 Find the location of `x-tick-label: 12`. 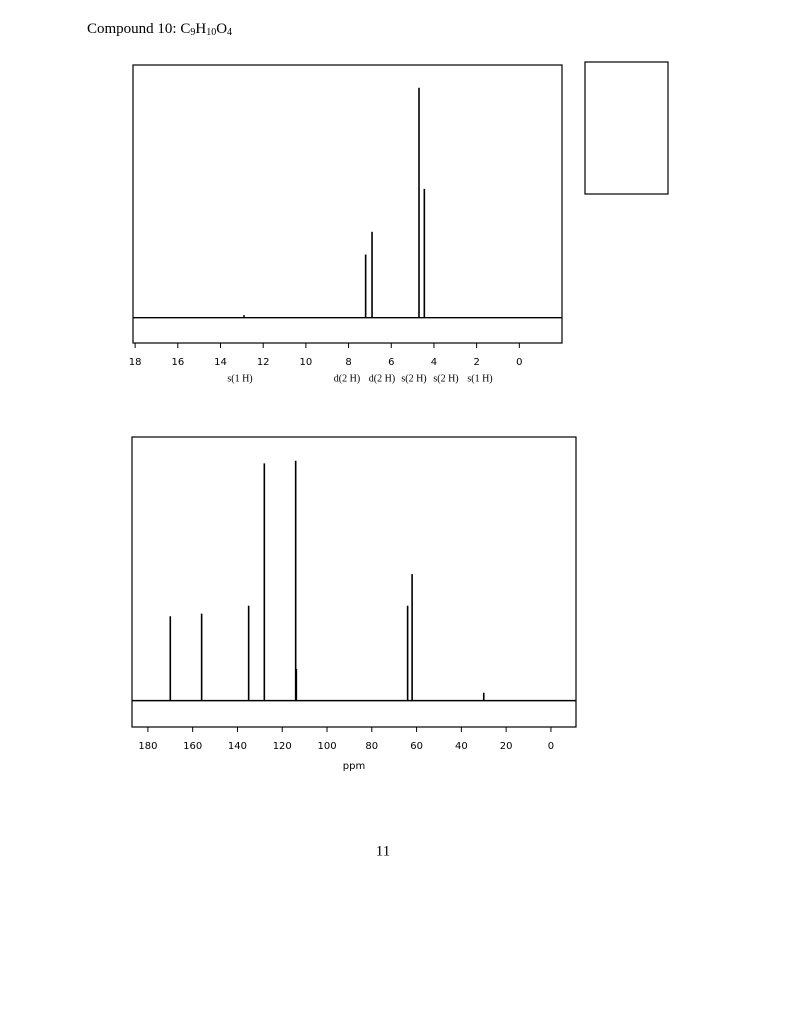

x-tick-label: 12 is located at coordinates (263, 362).